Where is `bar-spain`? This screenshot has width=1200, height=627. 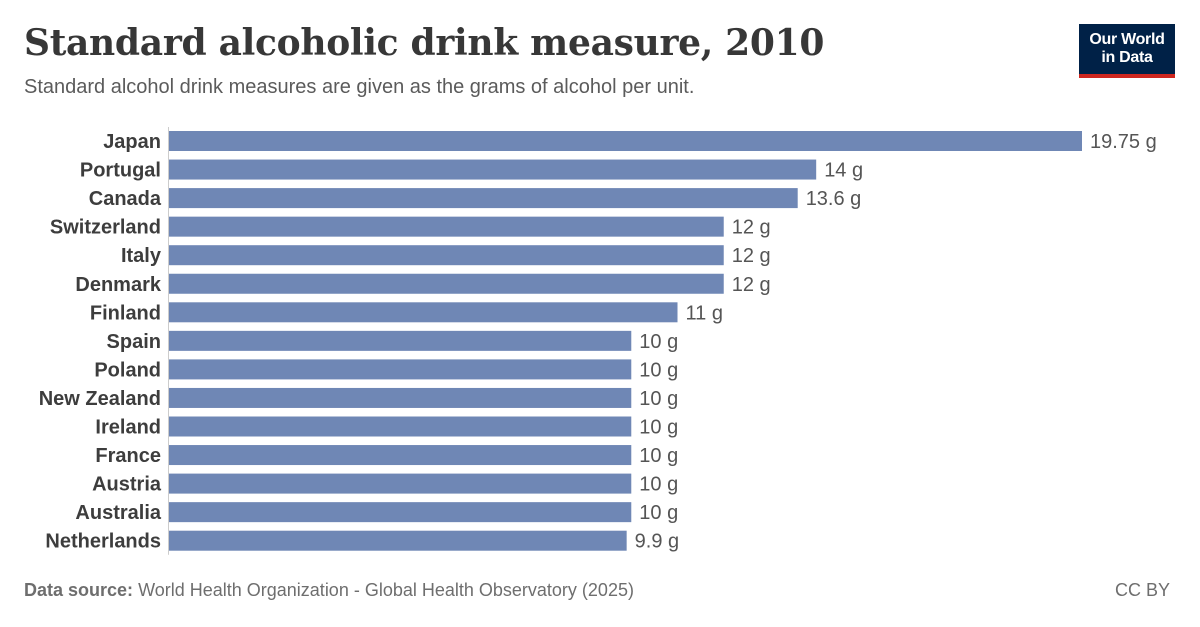 bar-spain is located at coordinates (400, 340).